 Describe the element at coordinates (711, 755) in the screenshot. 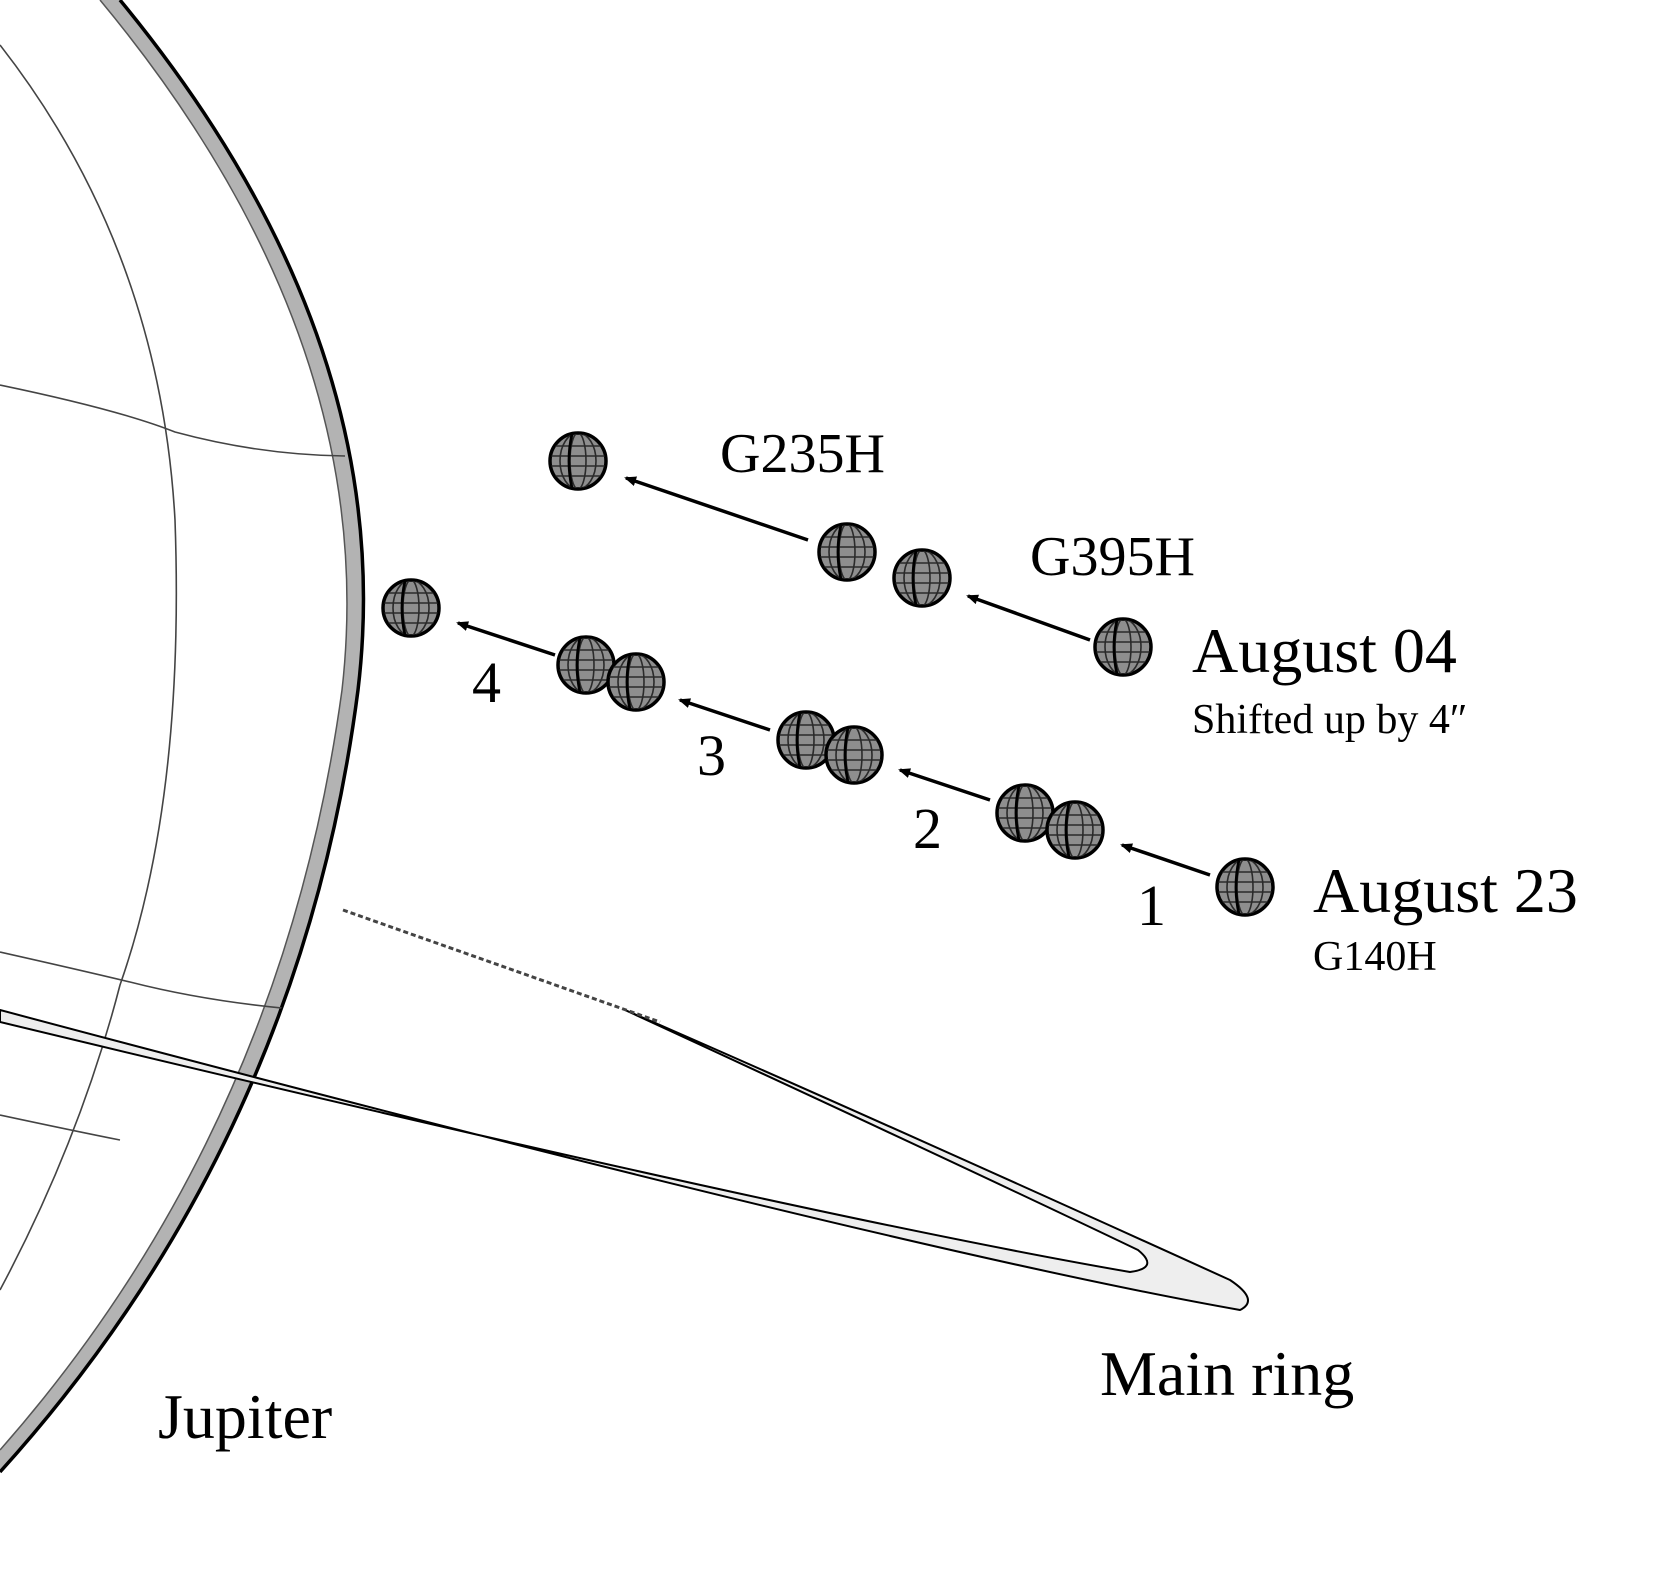

I see `step-label-3: 3` at that location.